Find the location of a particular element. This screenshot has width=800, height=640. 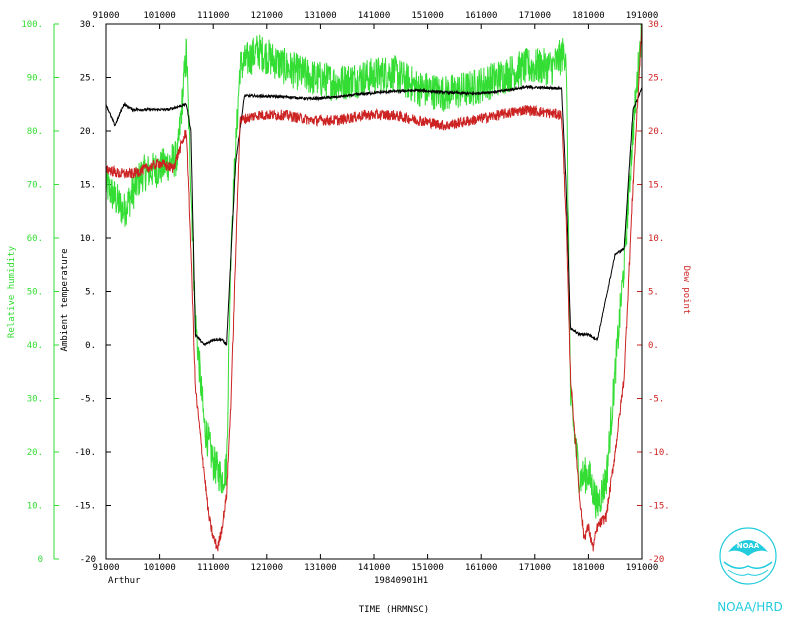

rh-tick-label: 100. is located at coordinates (32, 25).